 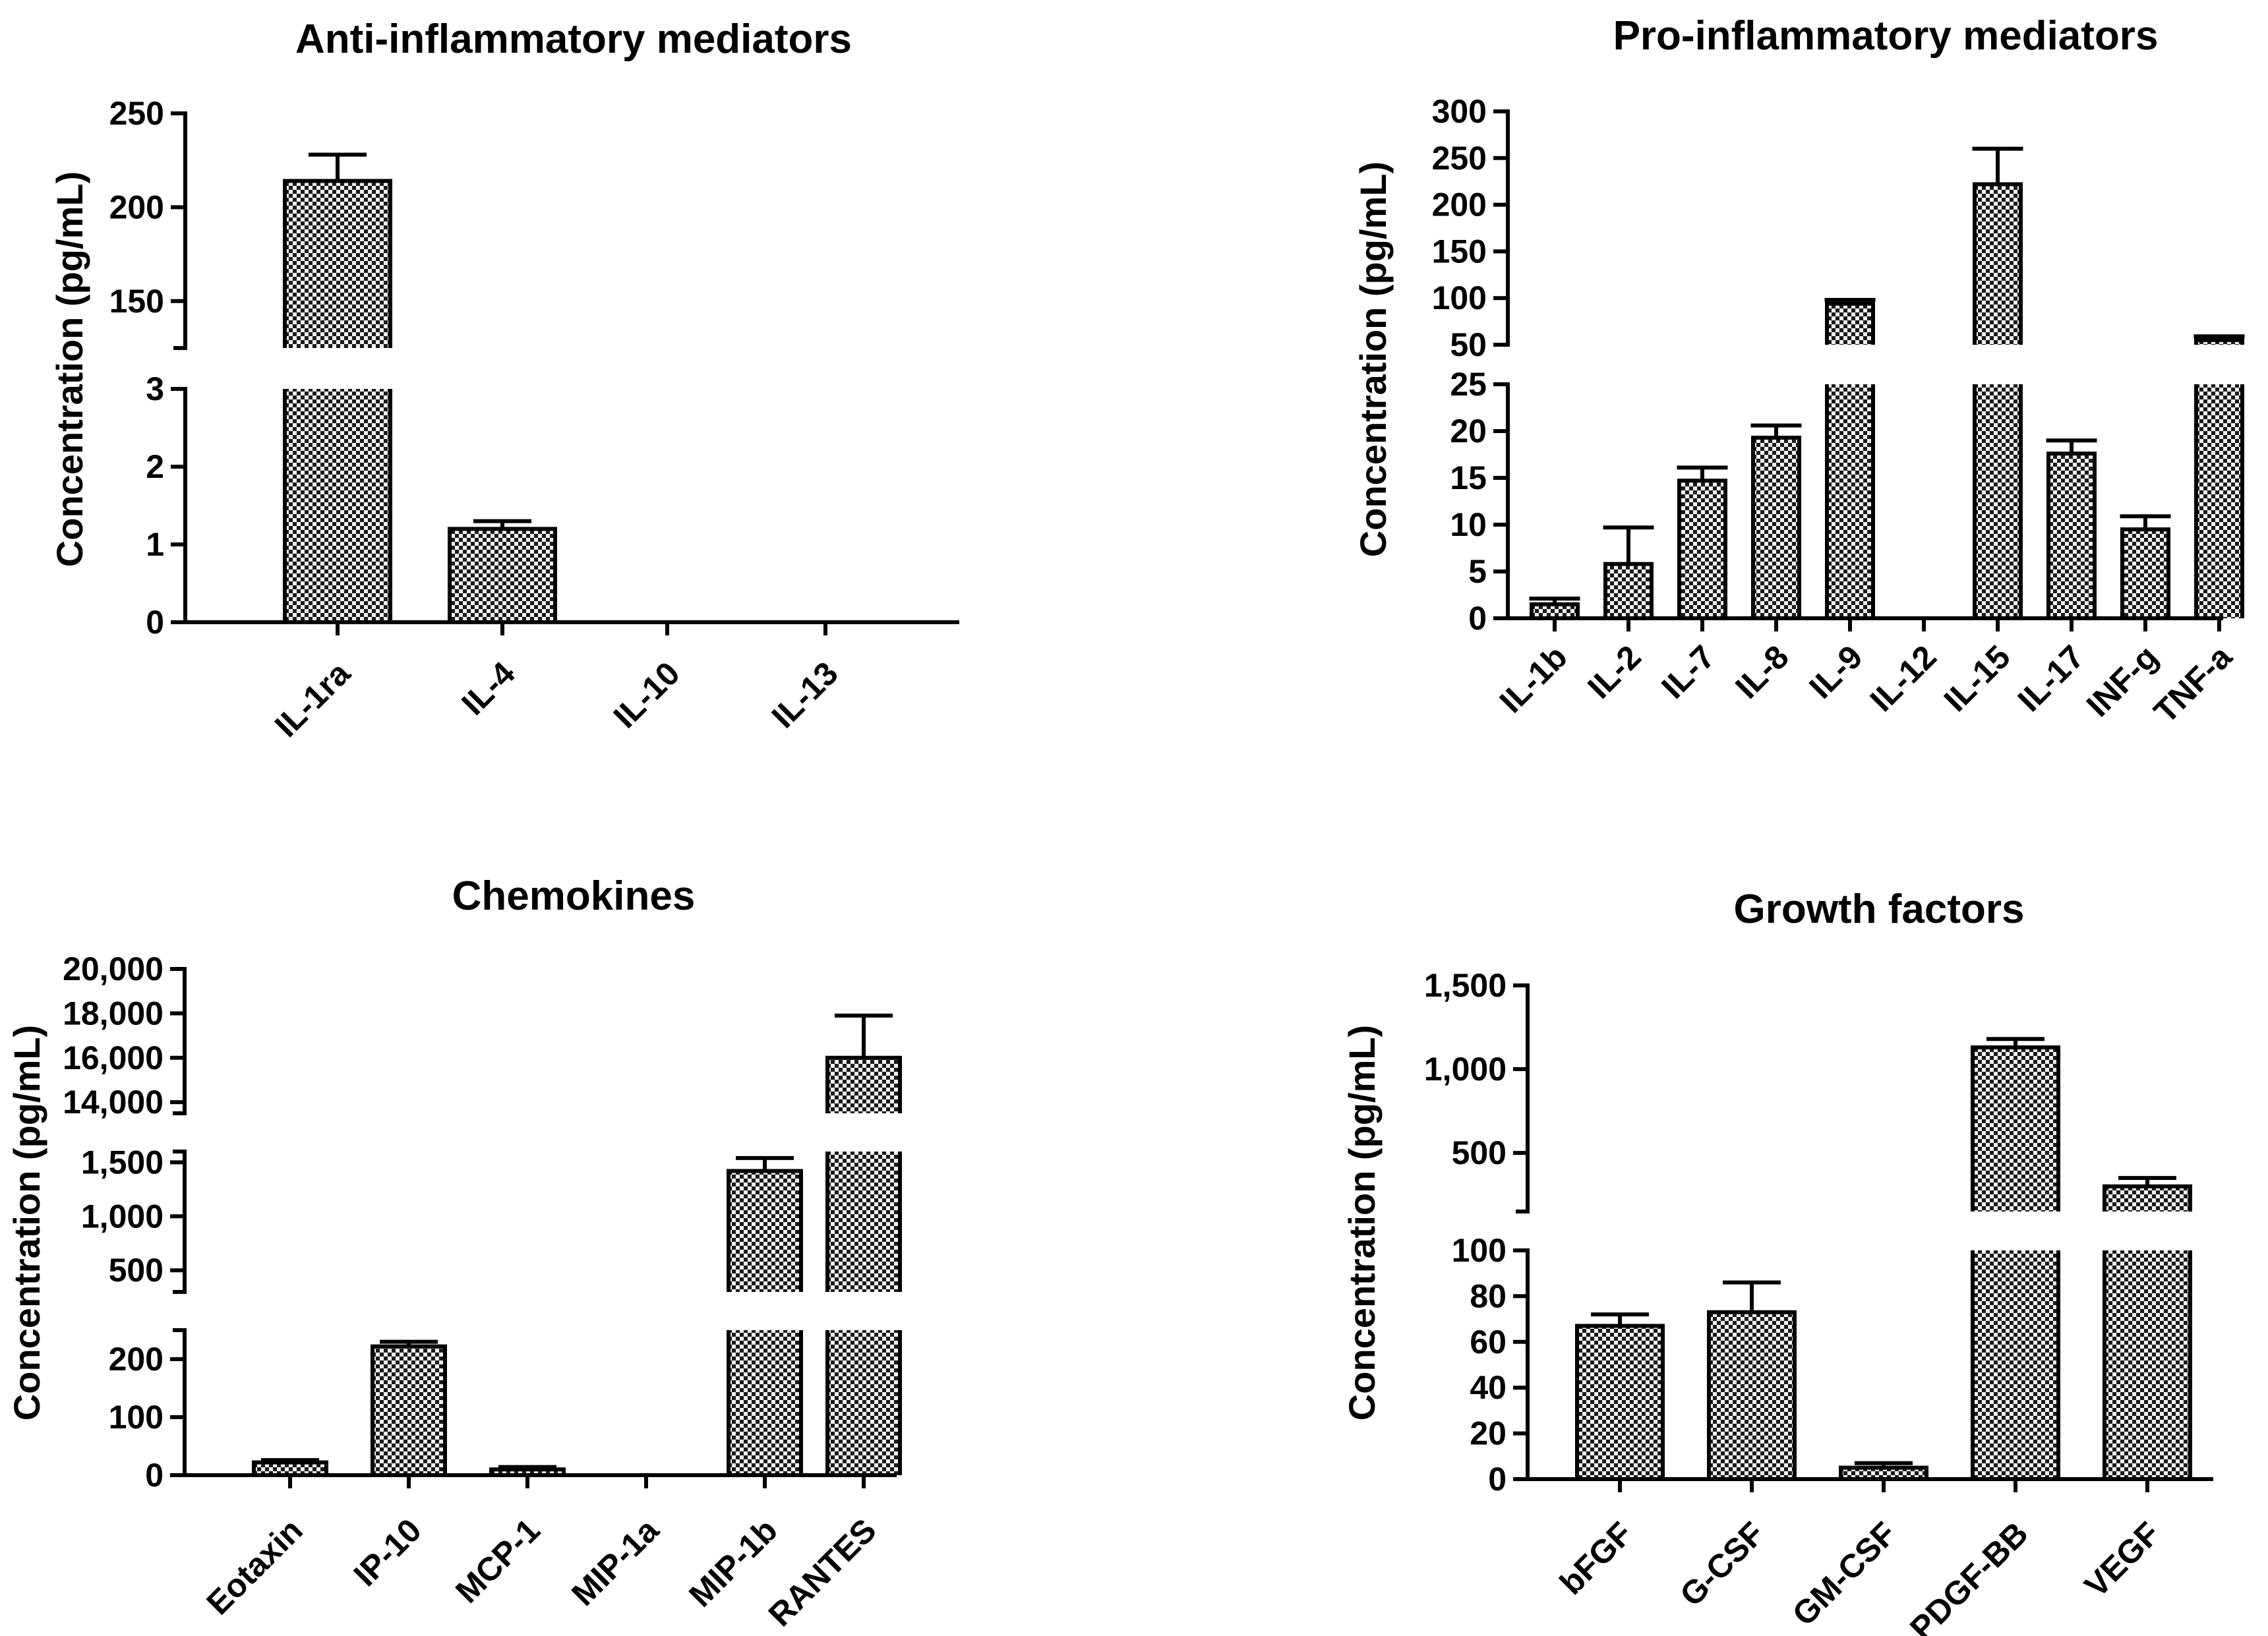 I want to click on x-tick-label-il-2: IL-2, so click(x=1614, y=671).